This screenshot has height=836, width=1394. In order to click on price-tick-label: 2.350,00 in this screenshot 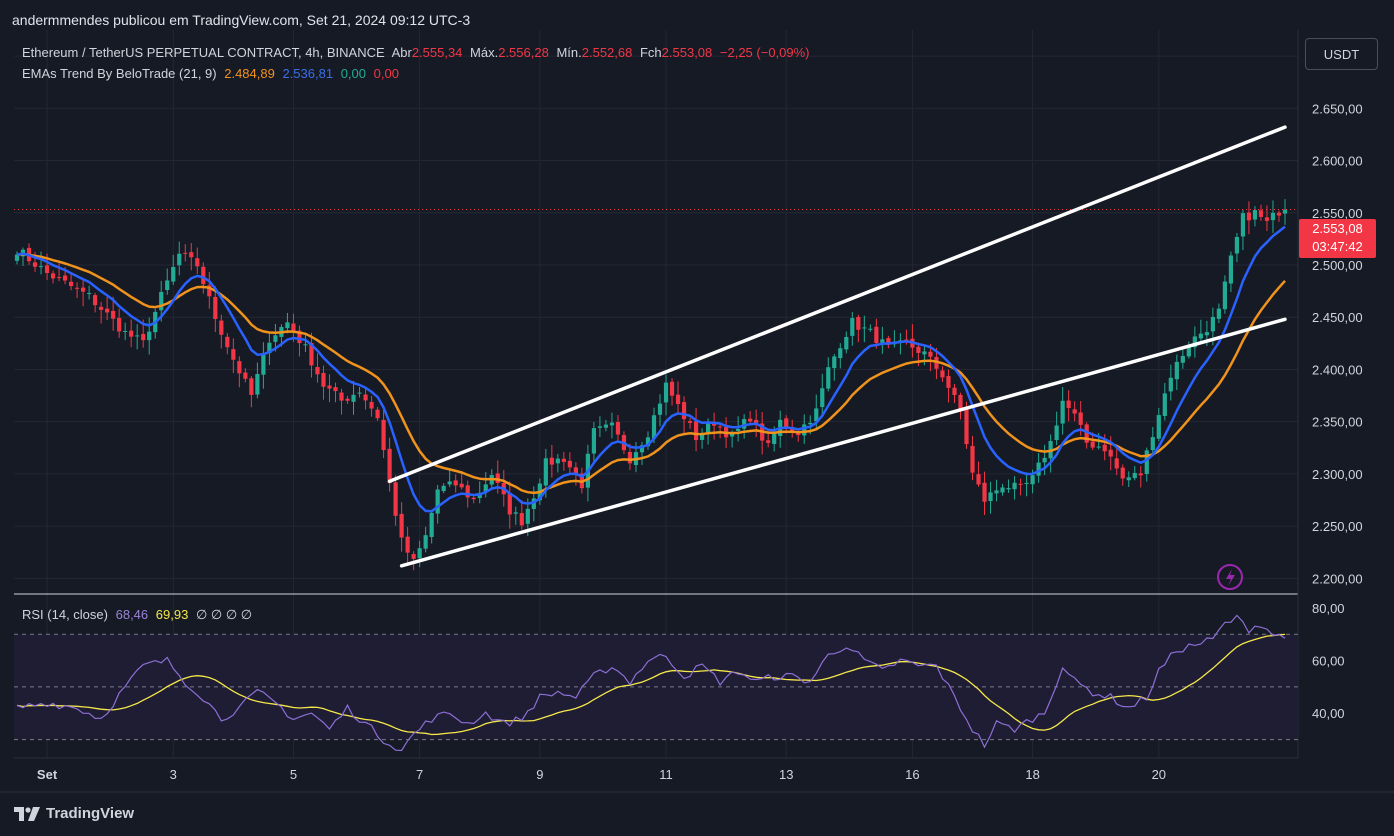, I will do `click(1337, 422)`.